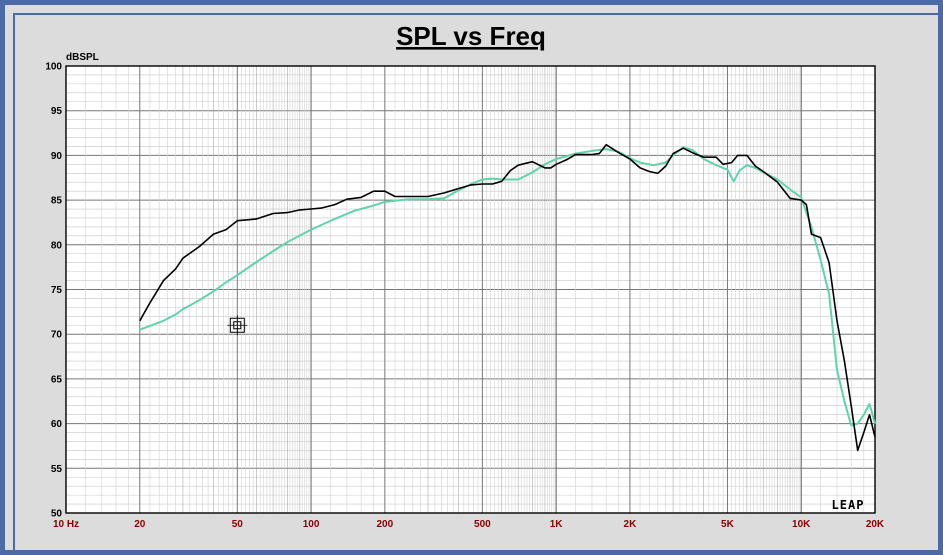 This screenshot has height=555, width=943. I want to click on x-tick-label: 500, so click(482, 524).